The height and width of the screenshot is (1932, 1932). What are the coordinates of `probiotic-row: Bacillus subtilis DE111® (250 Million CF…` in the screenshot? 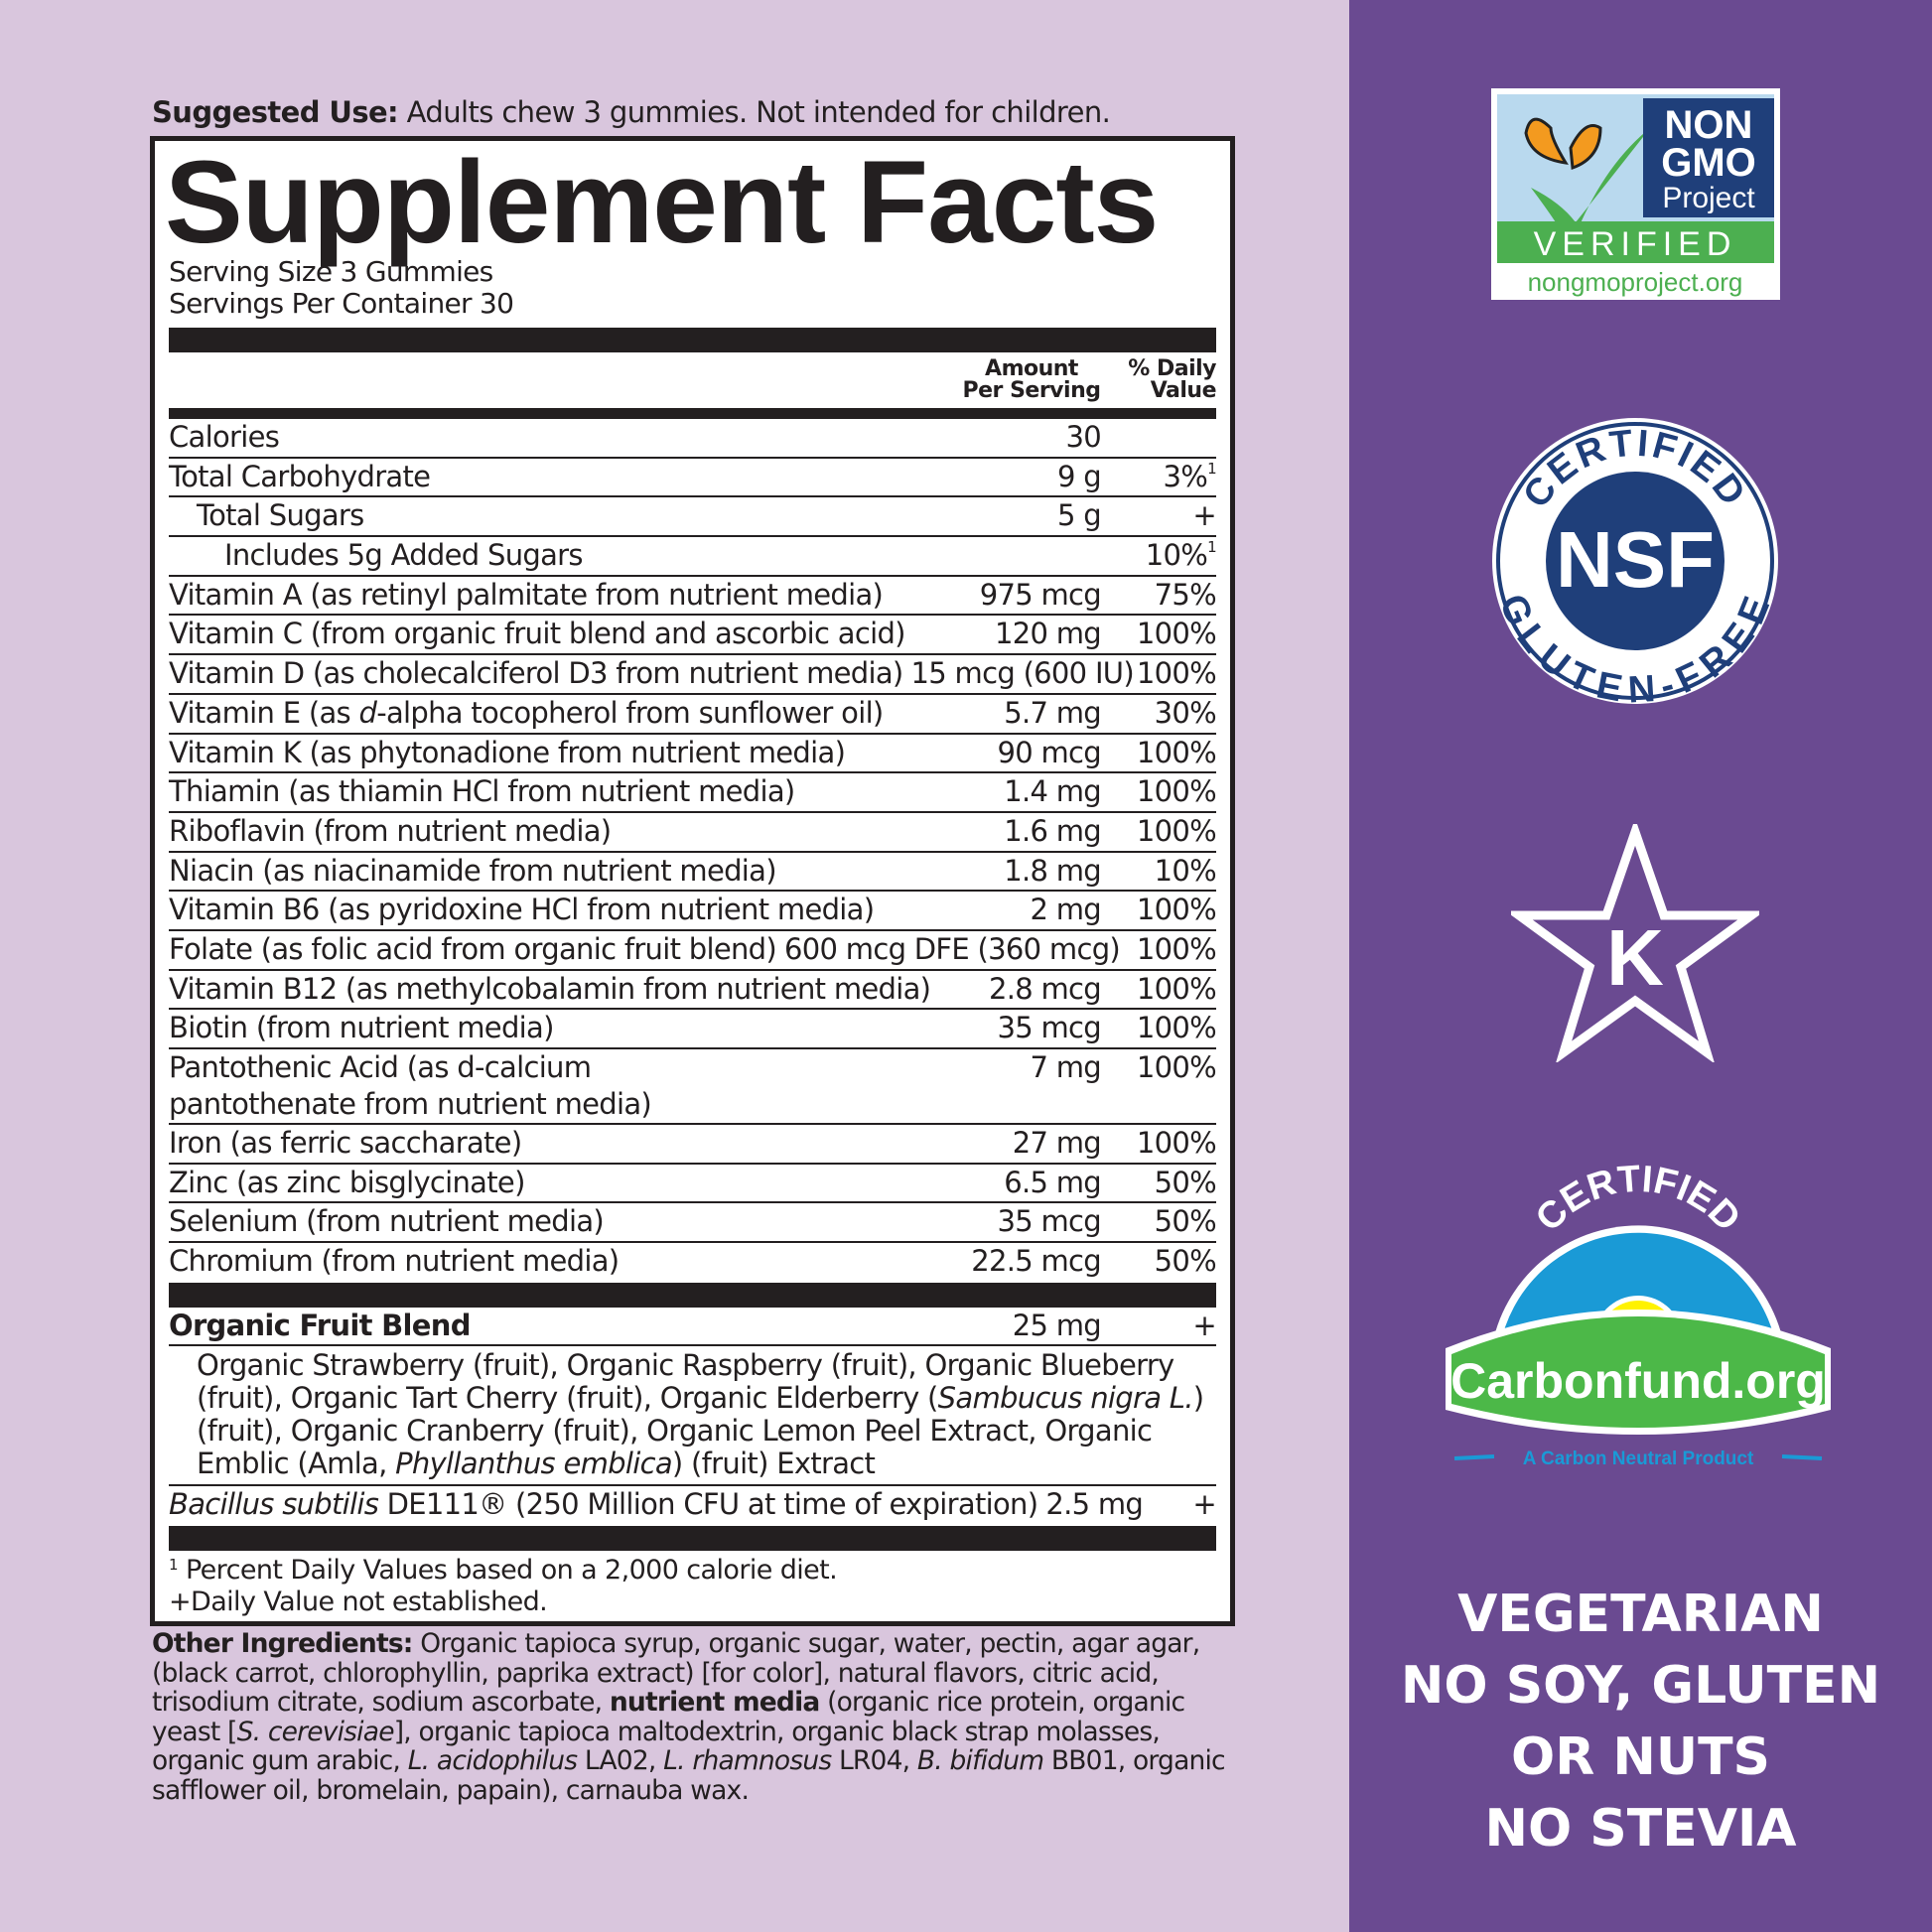 It's located at (693, 1506).